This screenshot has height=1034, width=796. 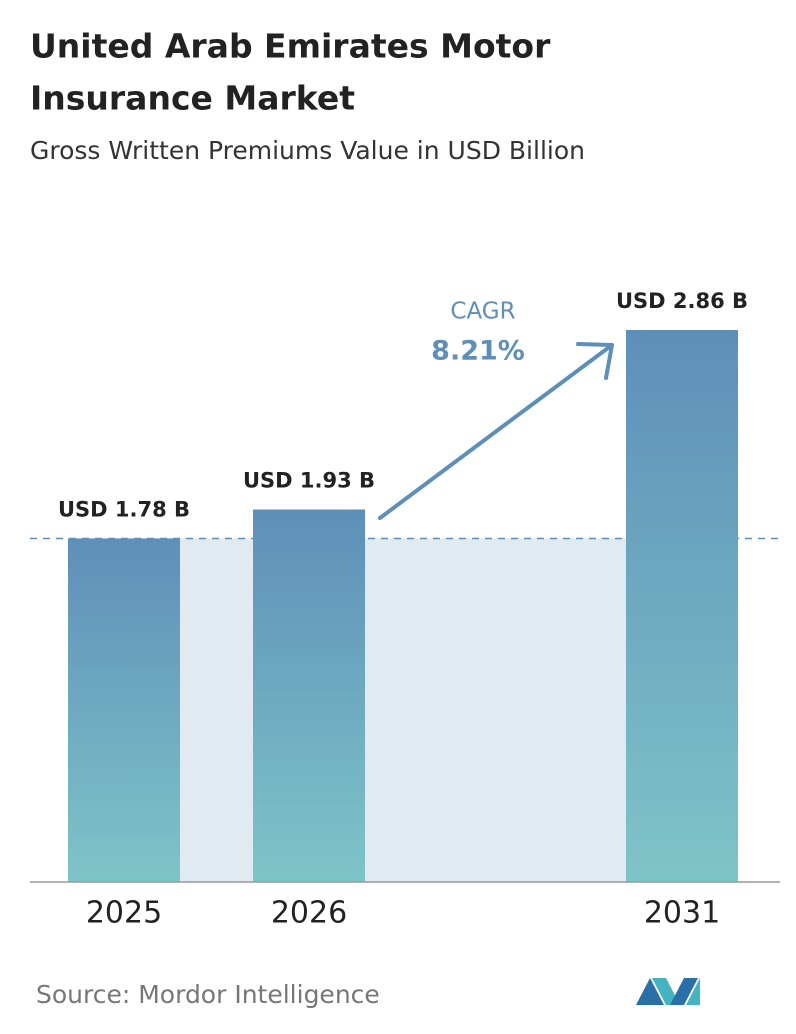 What do you see at coordinates (124, 913) in the screenshot?
I see `x-tick-label: 2025` at bounding box center [124, 913].